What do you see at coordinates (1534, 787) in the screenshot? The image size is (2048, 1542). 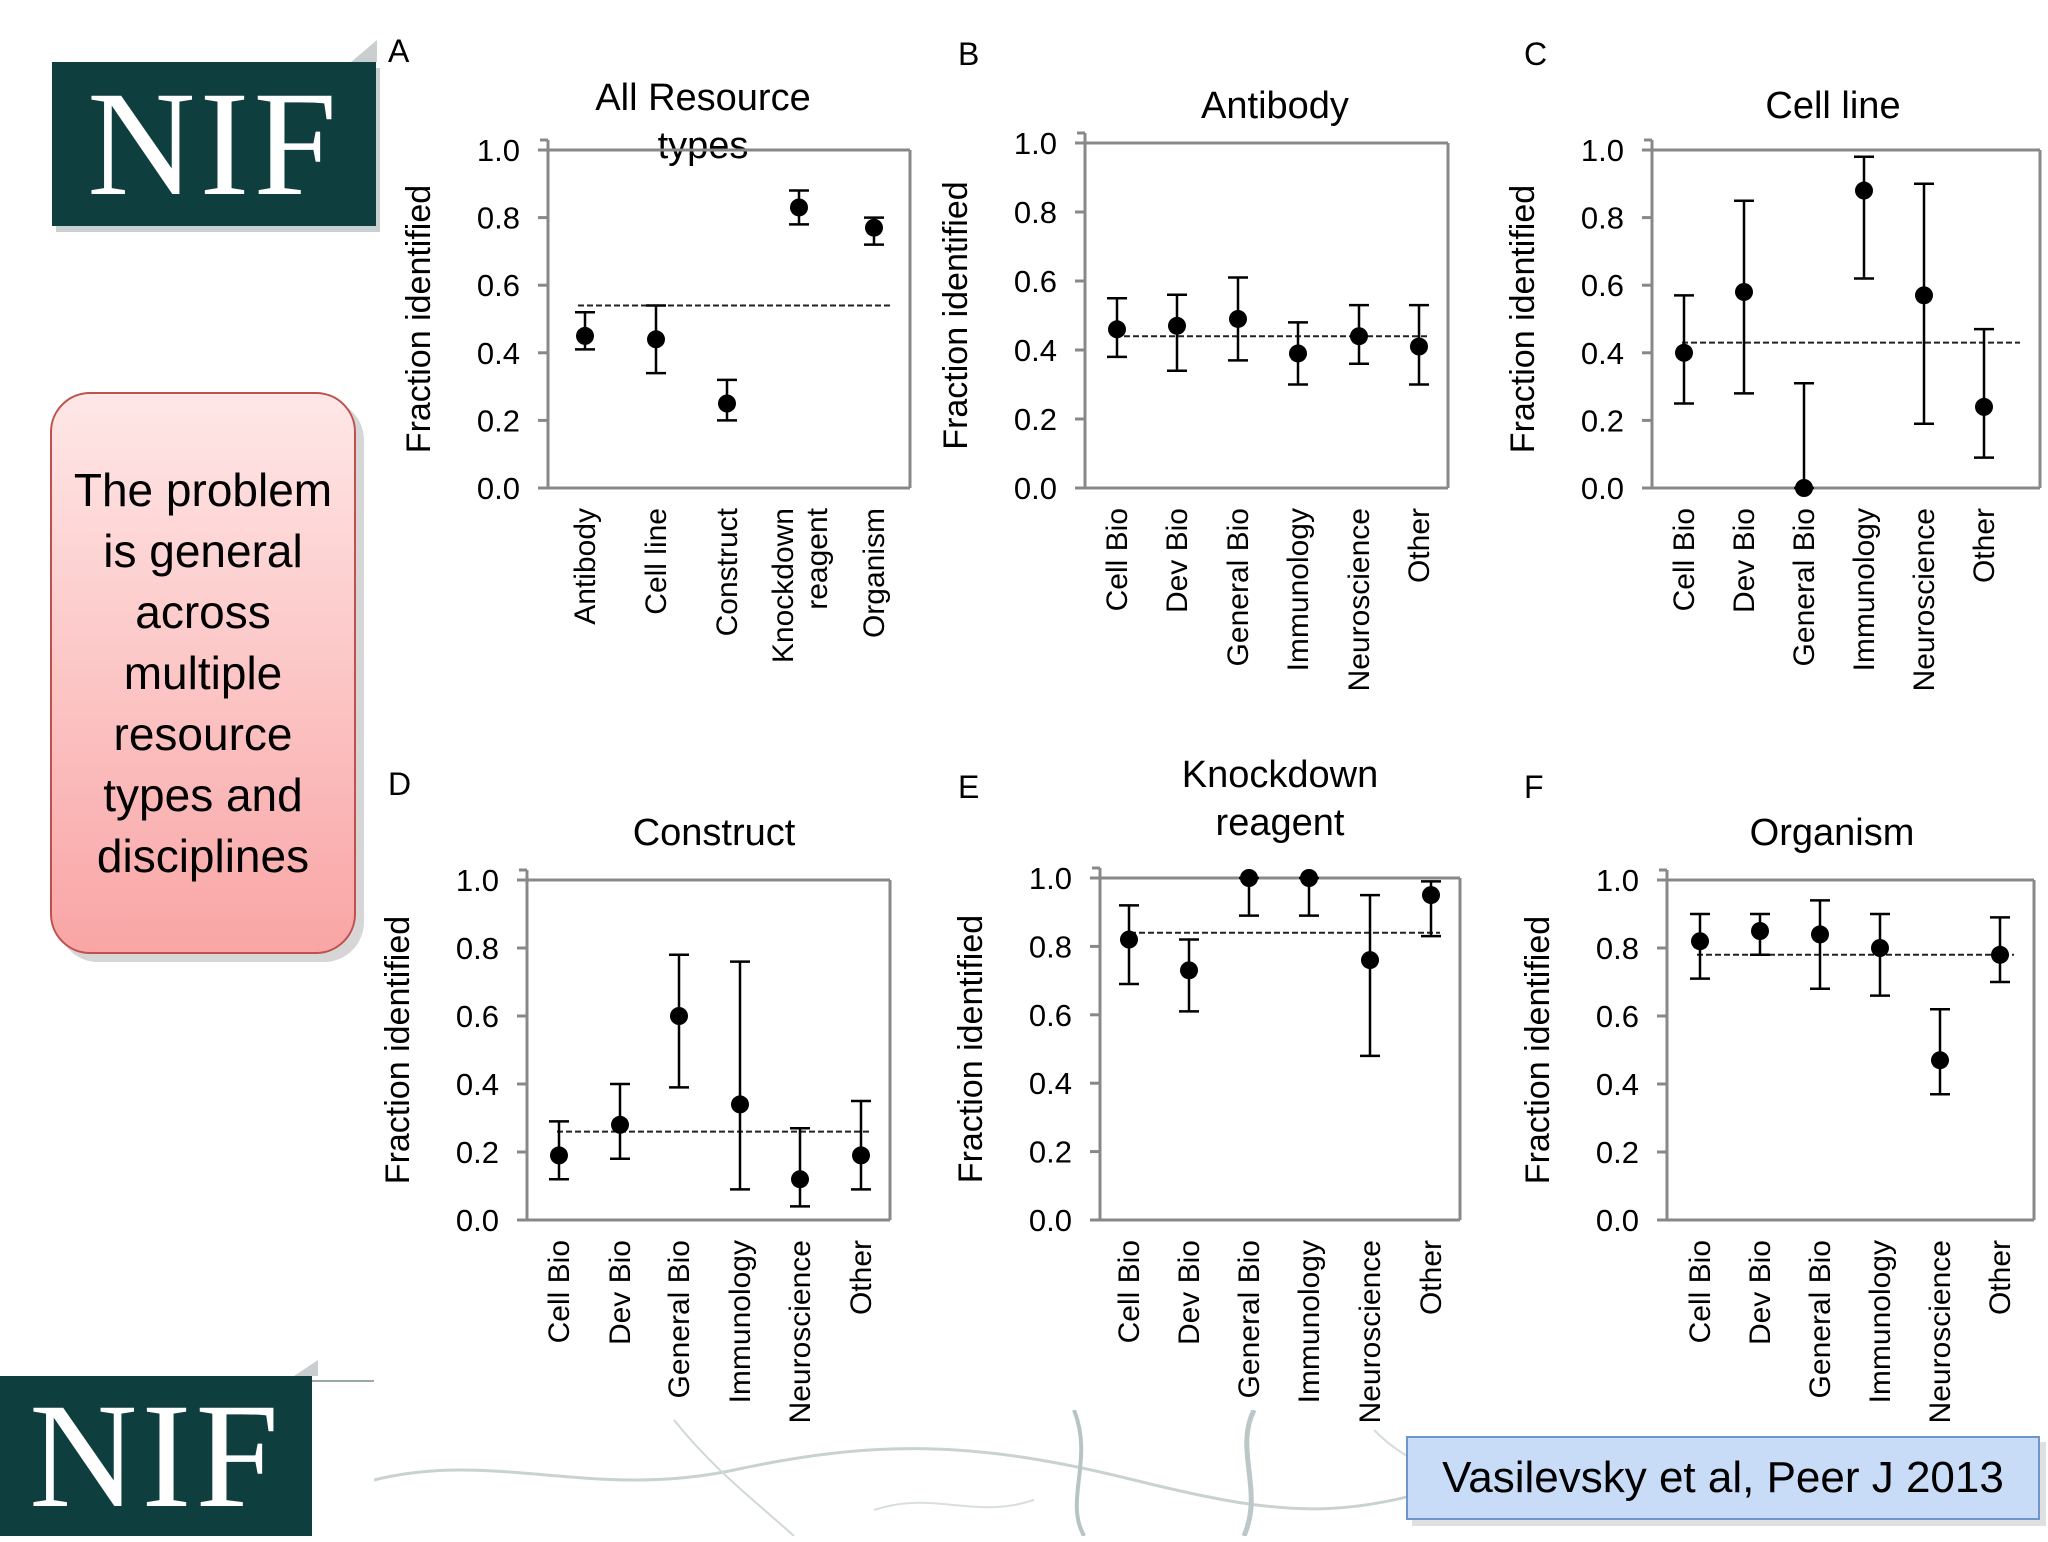 I see `panel-letter: F` at bounding box center [1534, 787].